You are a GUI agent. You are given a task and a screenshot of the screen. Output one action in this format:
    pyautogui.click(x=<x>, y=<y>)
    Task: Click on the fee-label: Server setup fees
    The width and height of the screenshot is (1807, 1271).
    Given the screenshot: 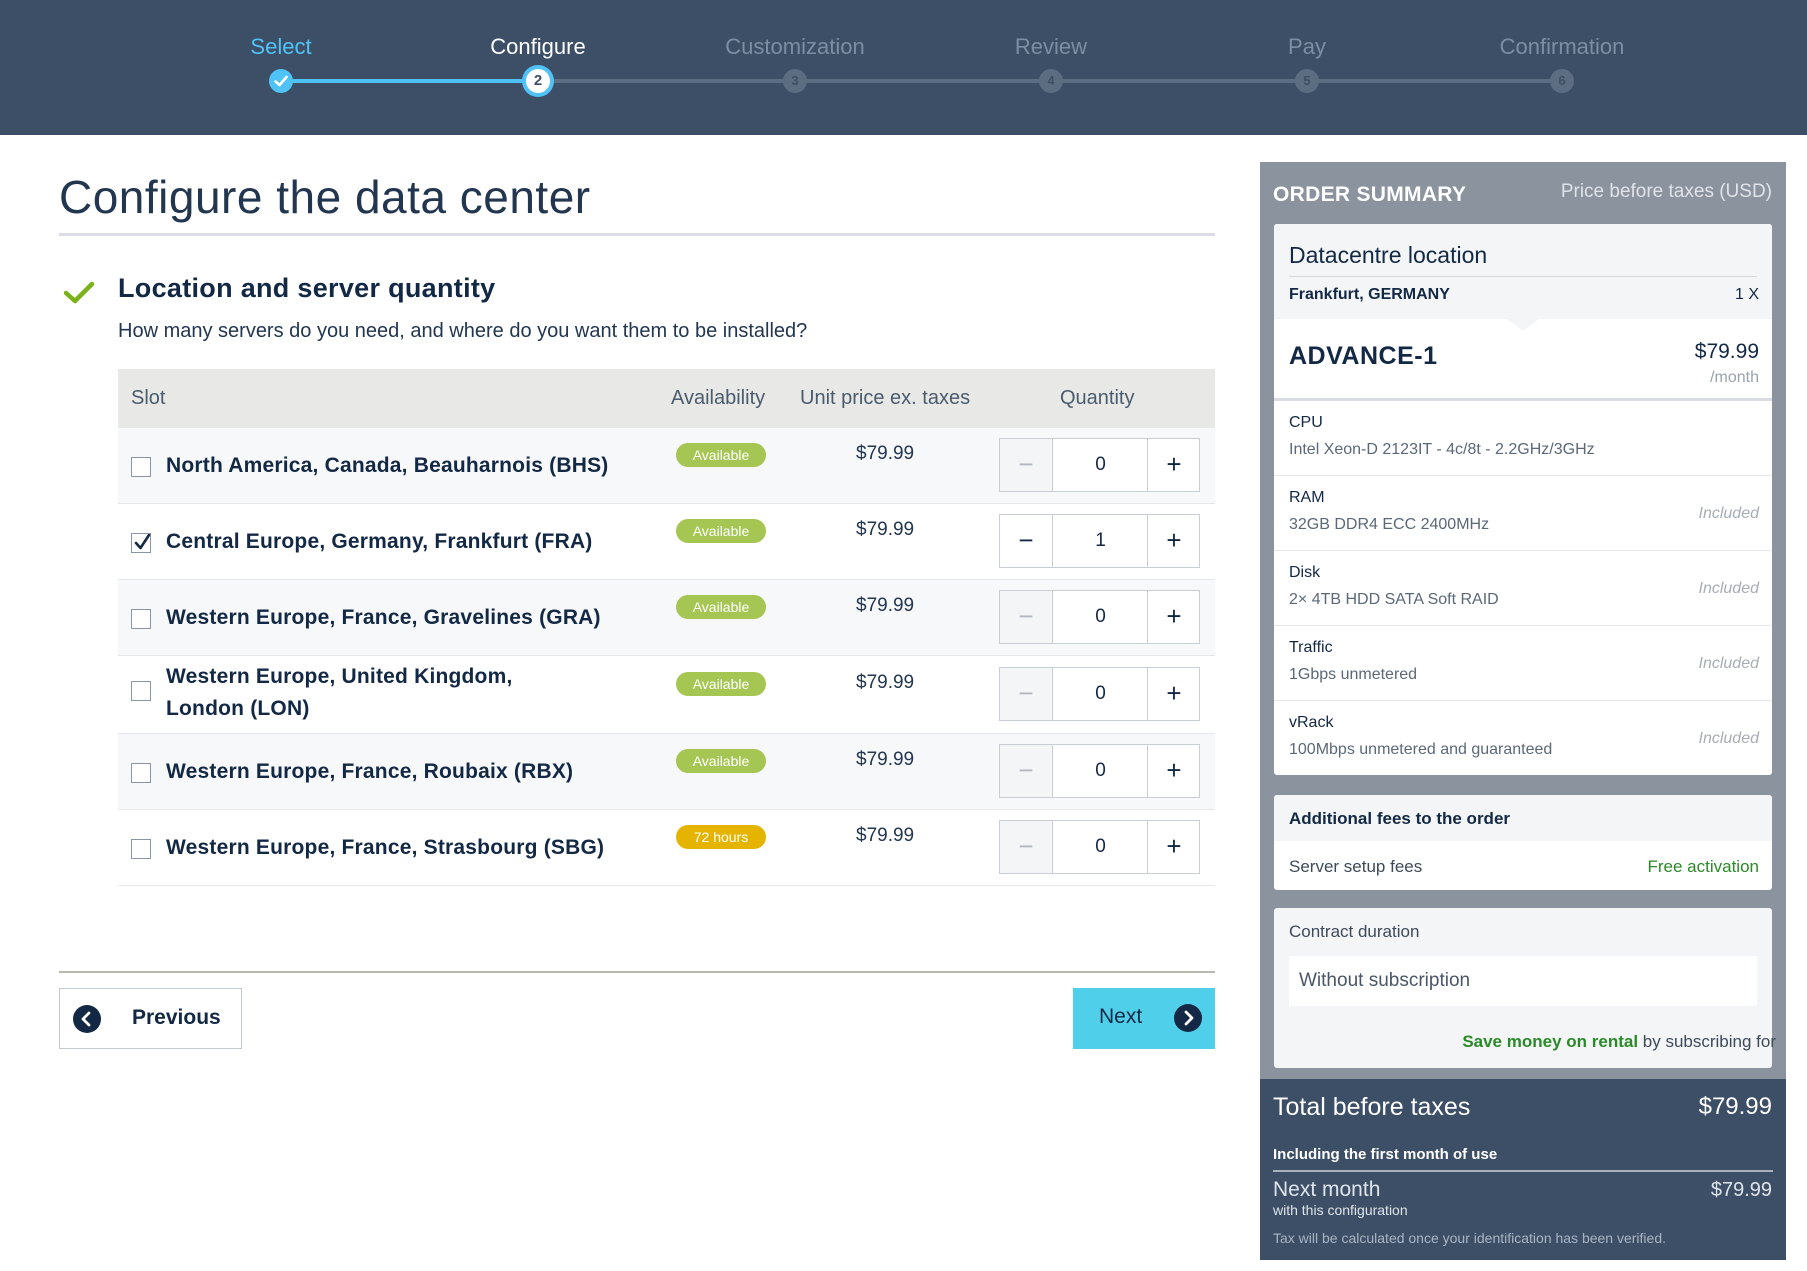 What is the action you would take?
    pyautogui.click(x=1356, y=866)
    